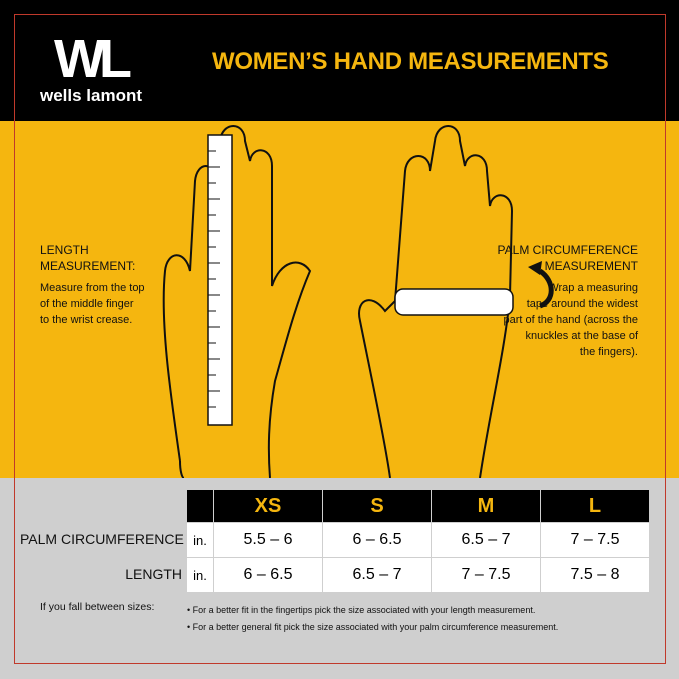 Image resolution: width=679 pixels, height=679 pixels. What do you see at coordinates (268, 540) in the screenshot?
I see `cell: 5.5 – 6` at bounding box center [268, 540].